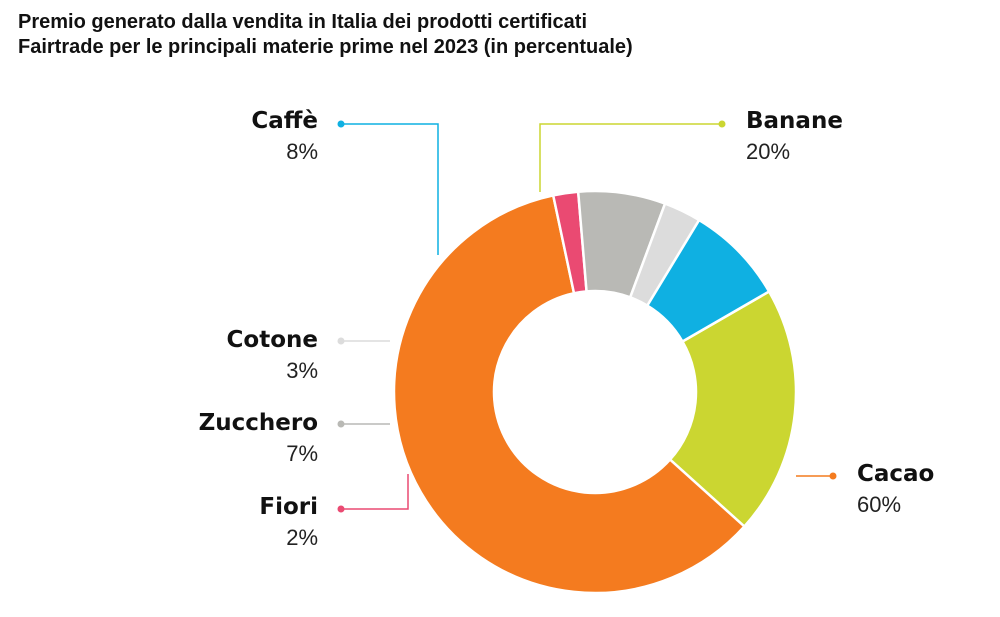  Describe the element at coordinates (722, 124) in the screenshot. I see `leader-dot-banane` at that location.